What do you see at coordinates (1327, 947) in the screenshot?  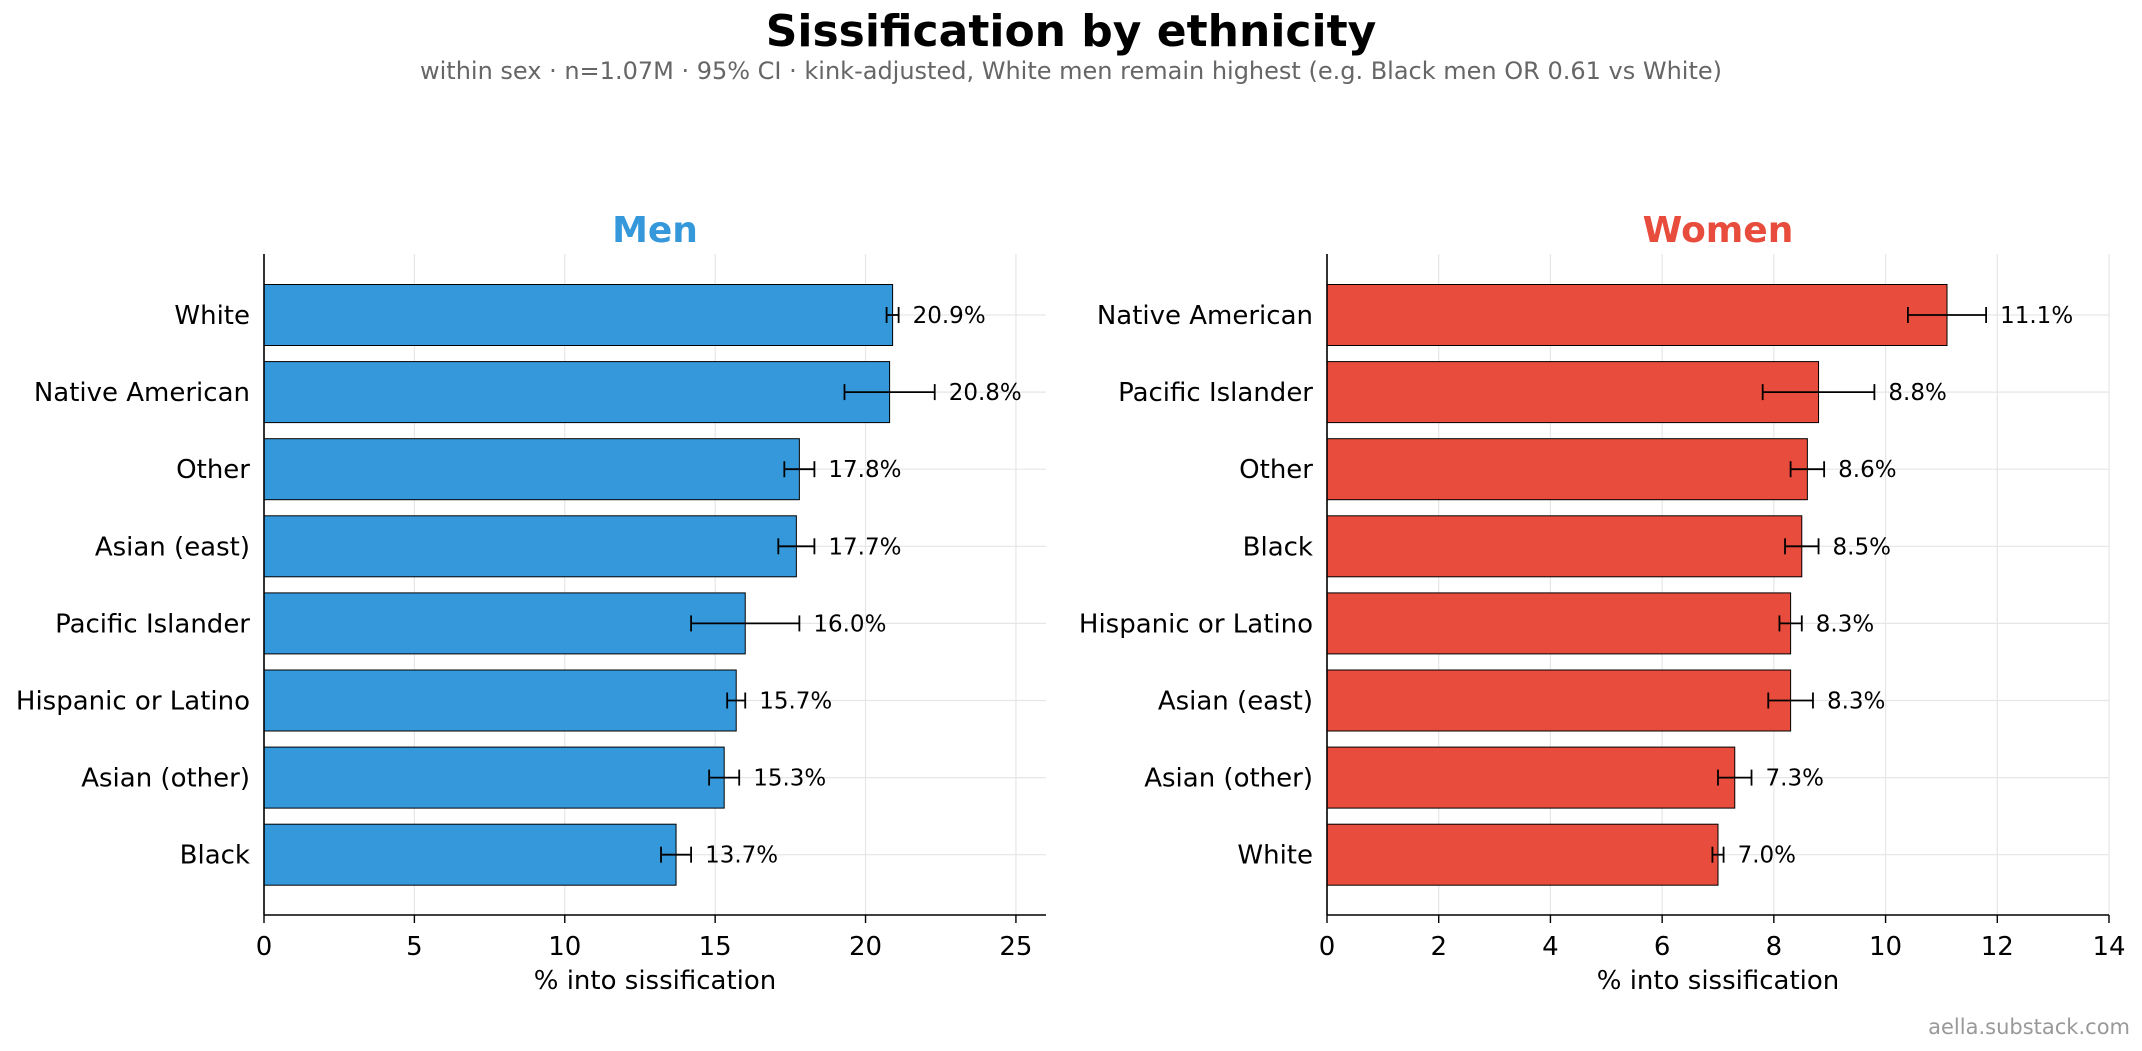 I see `women-x-tick-label: 0` at bounding box center [1327, 947].